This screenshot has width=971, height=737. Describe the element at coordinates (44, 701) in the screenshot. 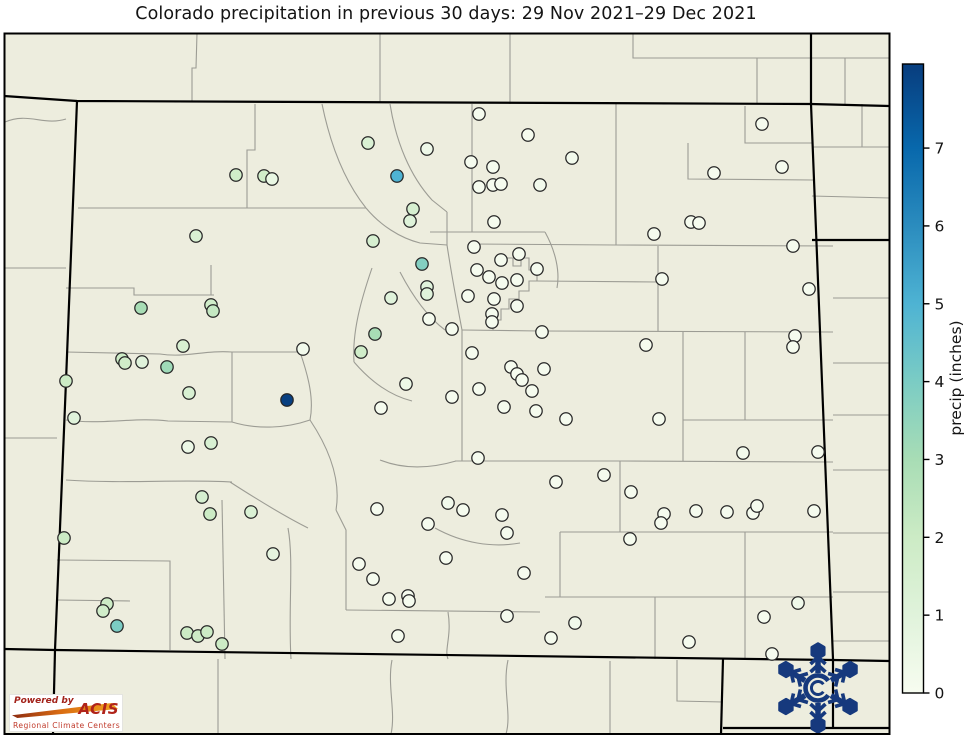

I see `acis-powered-by-label: Powered by` at that location.